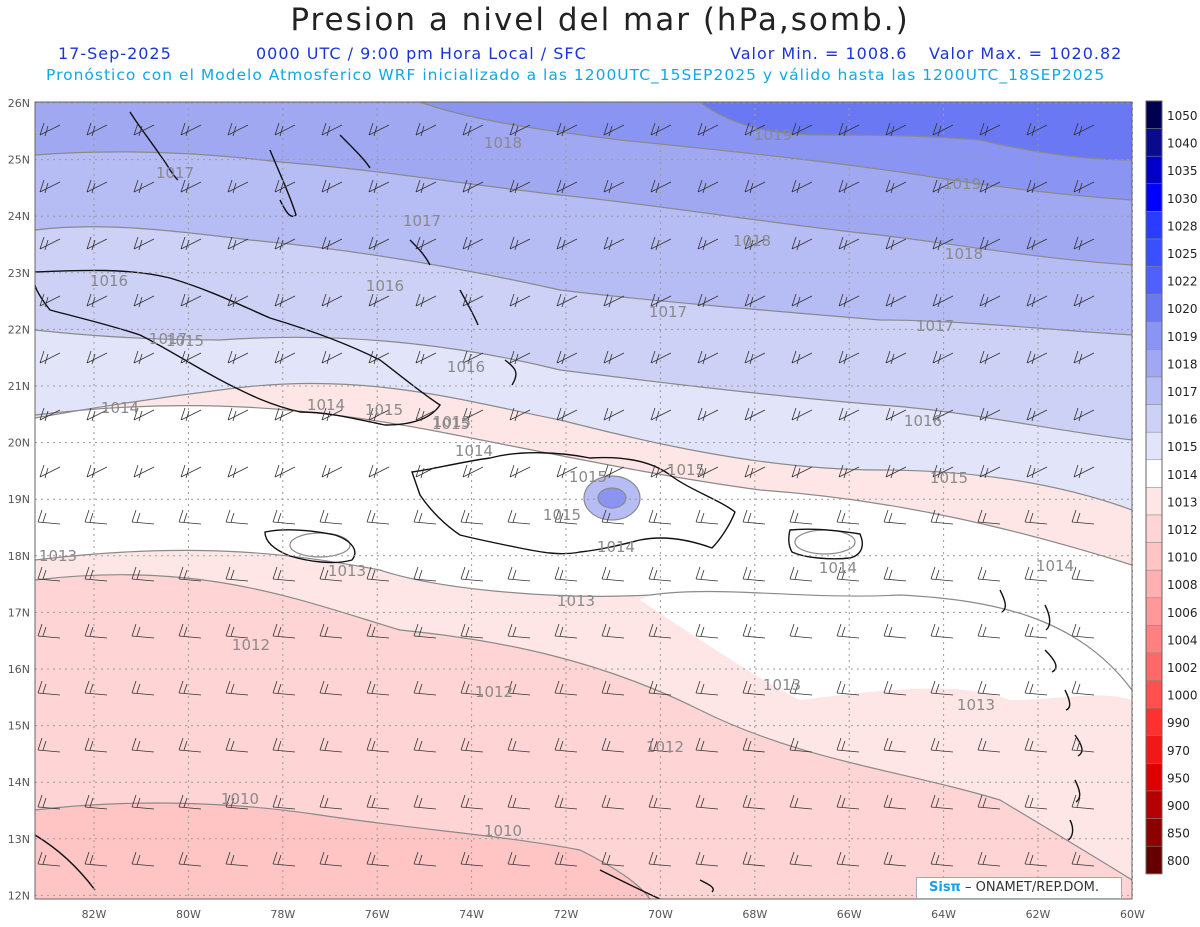  I want to click on isobar-label: 1018, so click(503, 143).